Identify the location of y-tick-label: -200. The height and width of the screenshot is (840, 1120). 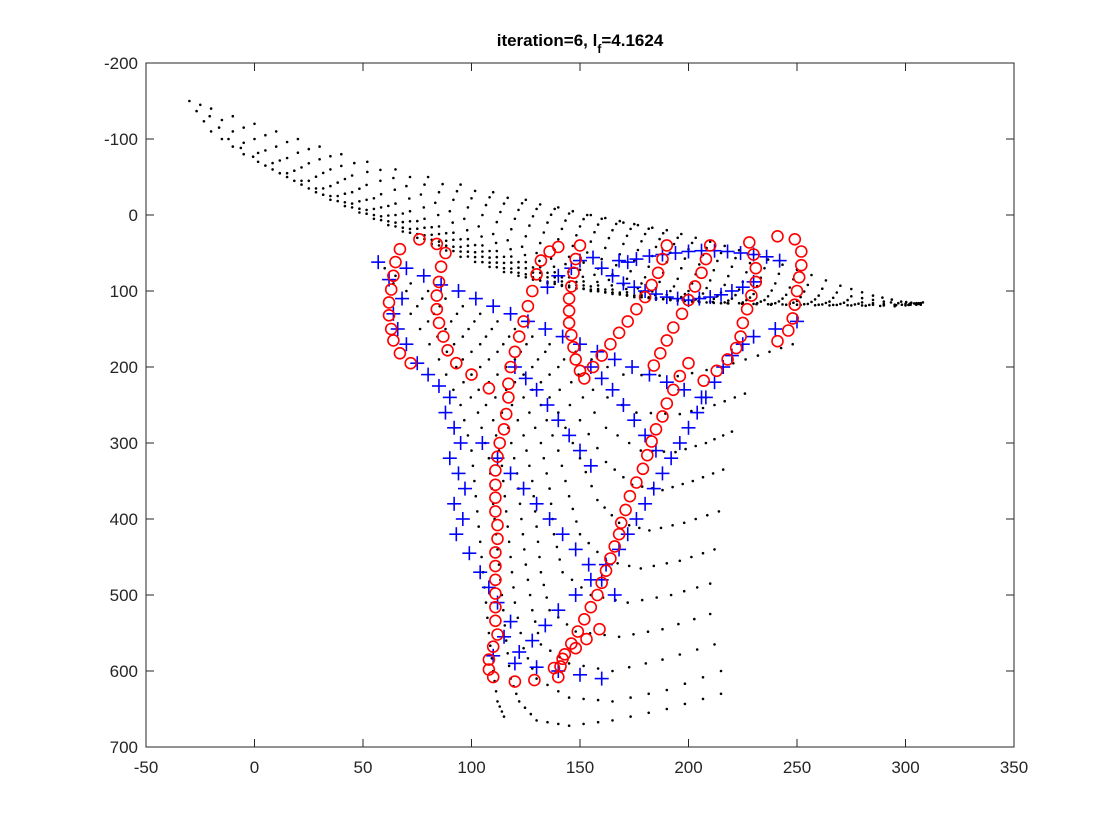
(121, 63).